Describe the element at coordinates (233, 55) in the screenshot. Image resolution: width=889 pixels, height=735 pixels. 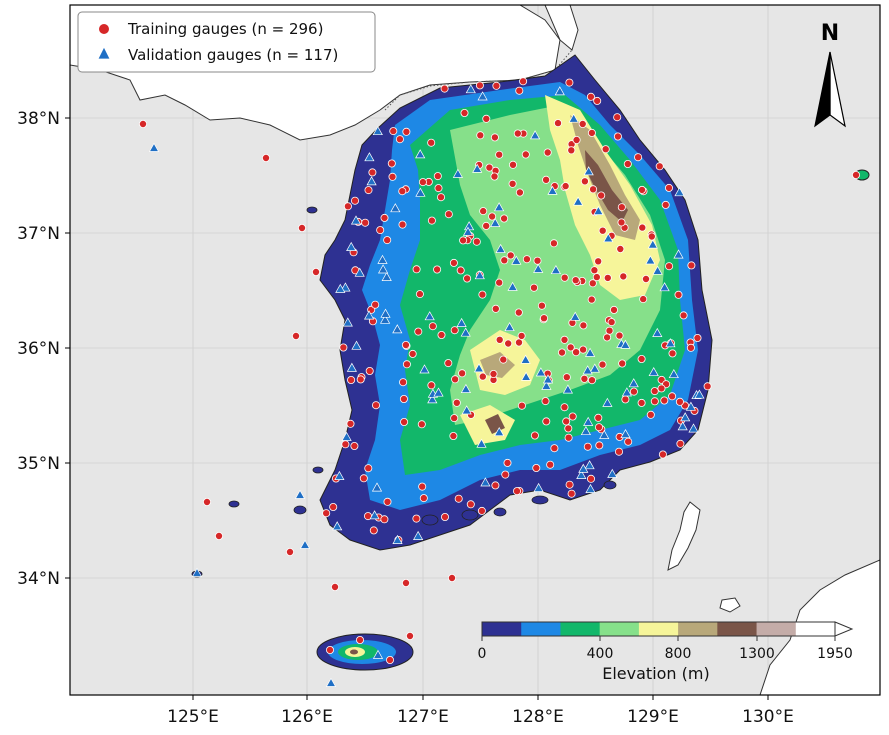
I see `validation-legend-label: Validation gauges (n = 117)` at that location.